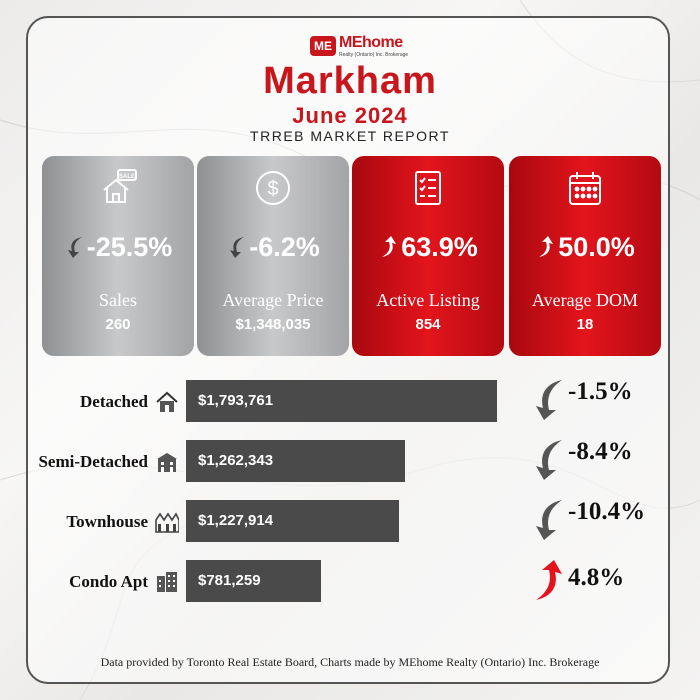 The height and width of the screenshot is (700, 700). I want to click on category-label-townhouse: Townhouse, so click(107, 521).